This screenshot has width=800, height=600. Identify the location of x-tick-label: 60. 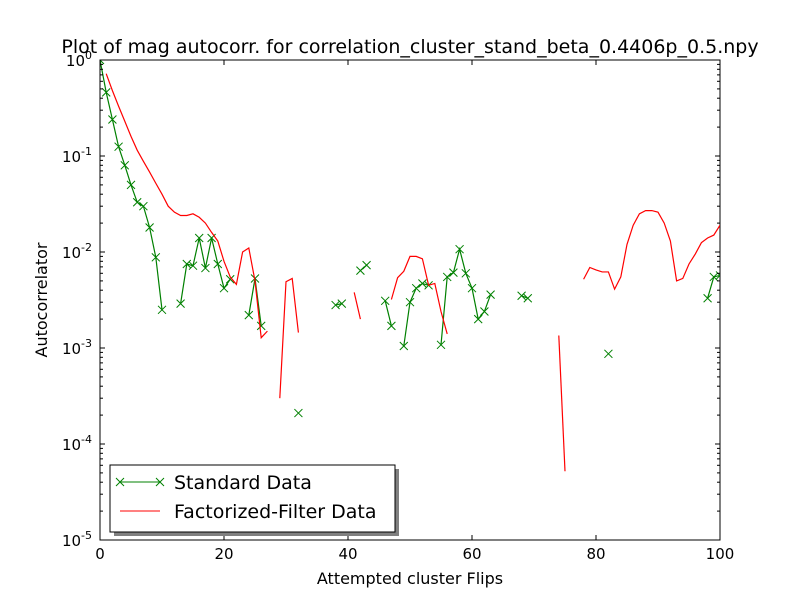
(471, 554).